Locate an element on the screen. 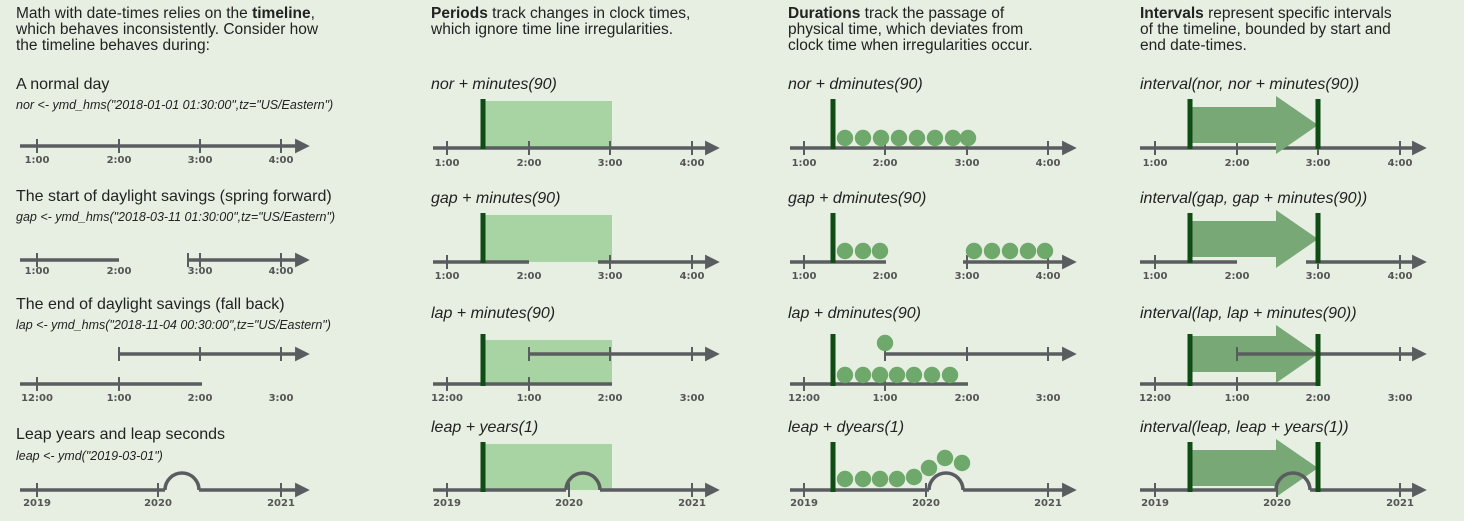 The image size is (1464, 521). period-expr-leap: leap + years(1) is located at coordinates (485, 427).